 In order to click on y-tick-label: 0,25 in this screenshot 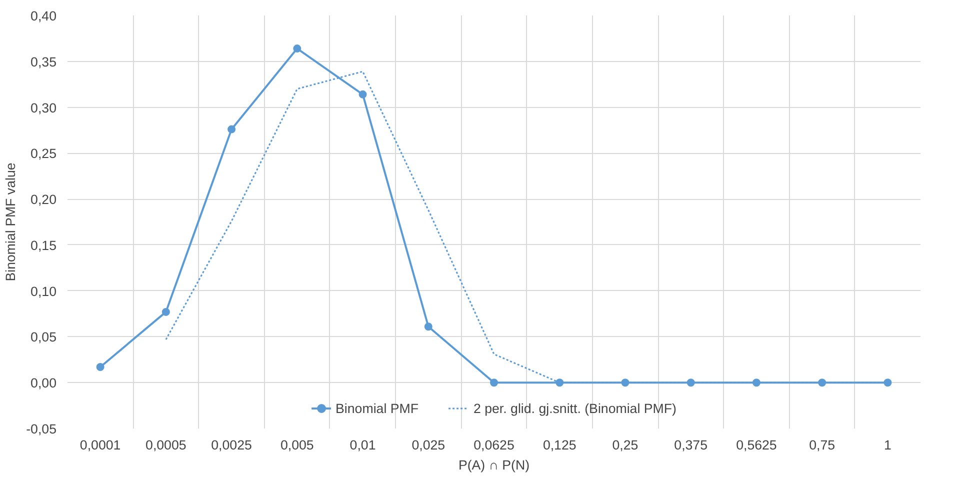, I will do `click(43, 154)`.